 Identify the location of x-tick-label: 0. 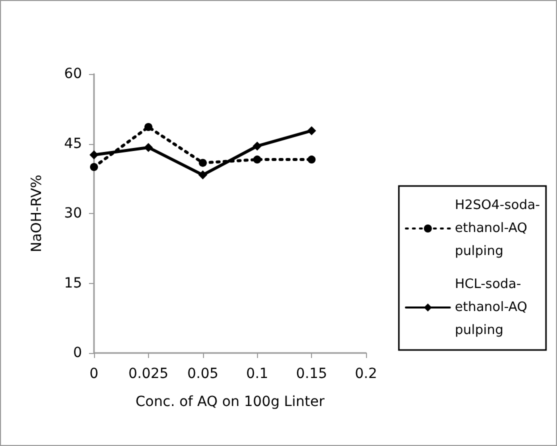
(94, 374).